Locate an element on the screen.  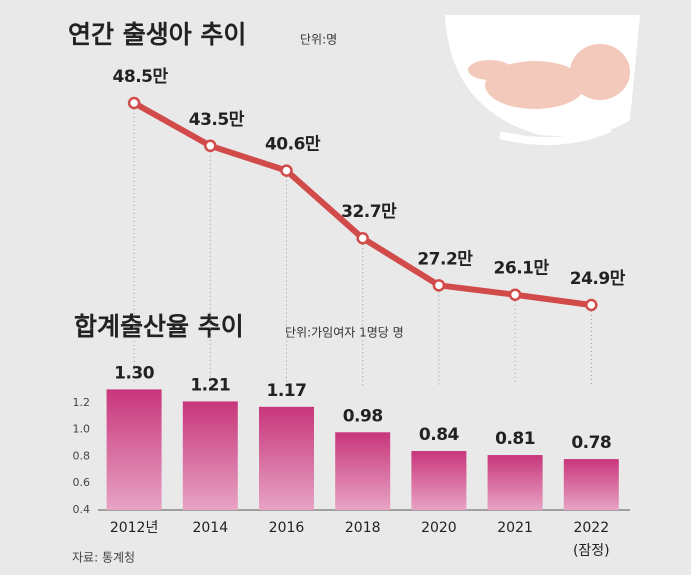
y-tick-label: 0.6 is located at coordinates (82, 482).